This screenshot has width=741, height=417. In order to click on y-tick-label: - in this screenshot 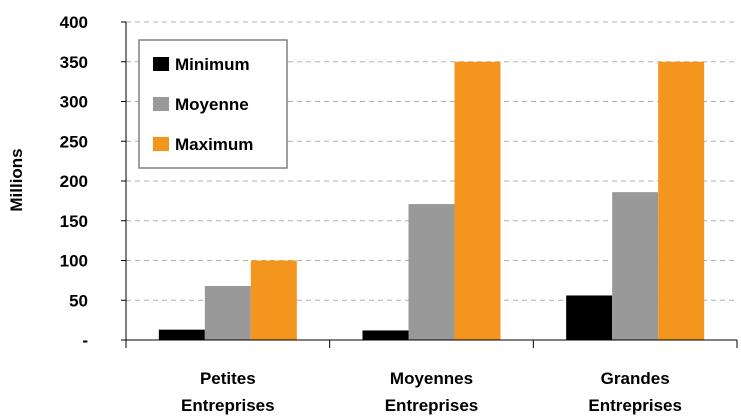, I will do `click(85, 340)`.